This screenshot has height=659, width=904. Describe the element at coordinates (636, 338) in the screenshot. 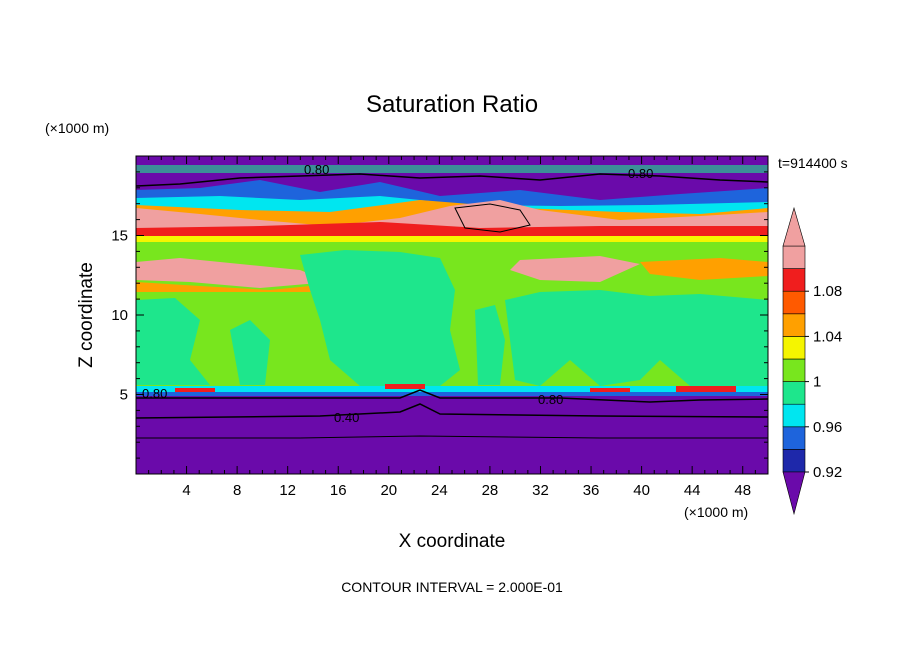

I see `green-region-right` at that location.